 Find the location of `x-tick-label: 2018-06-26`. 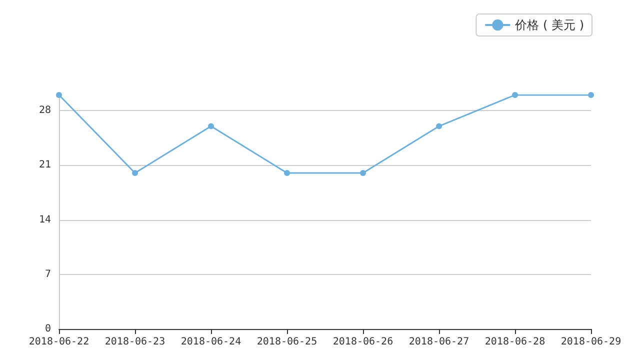

x-tick-label: 2018-06-26 is located at coordinates (363, 342).